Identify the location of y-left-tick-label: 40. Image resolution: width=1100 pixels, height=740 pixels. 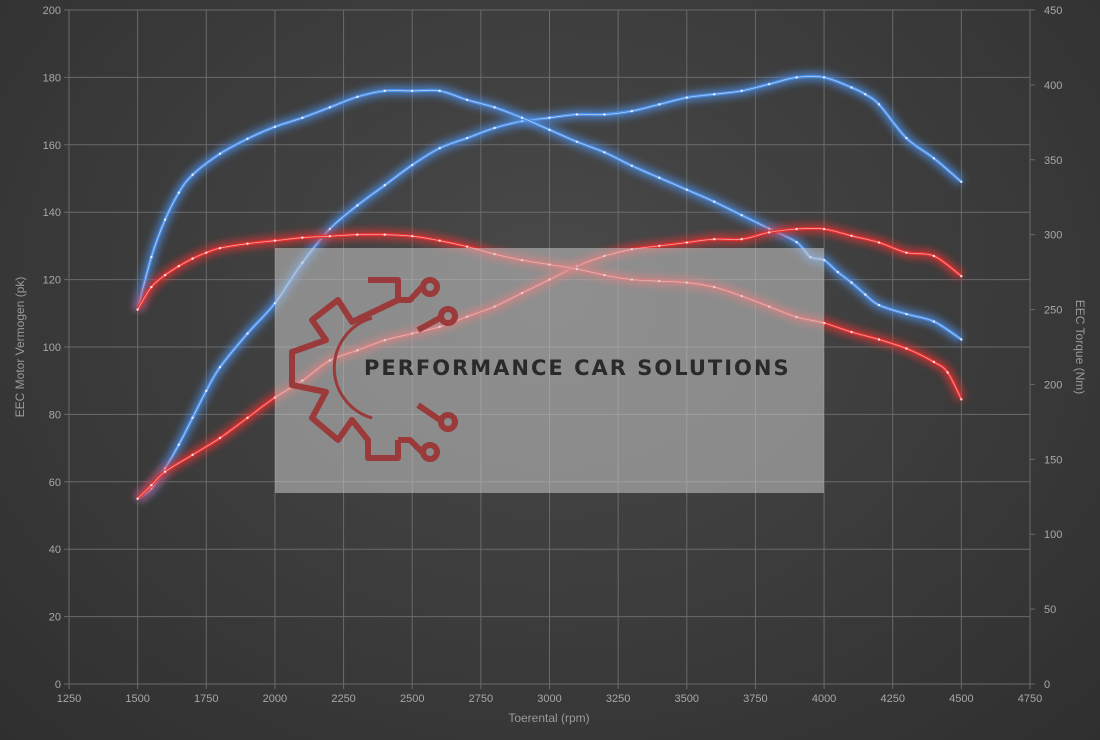
(55, 550).